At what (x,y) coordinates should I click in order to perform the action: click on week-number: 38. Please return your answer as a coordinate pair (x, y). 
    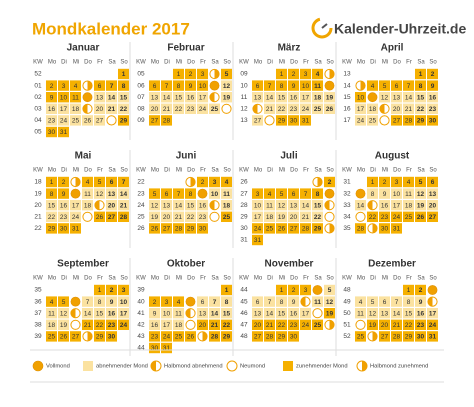
    Looking at the image, I should click on (38, 325).